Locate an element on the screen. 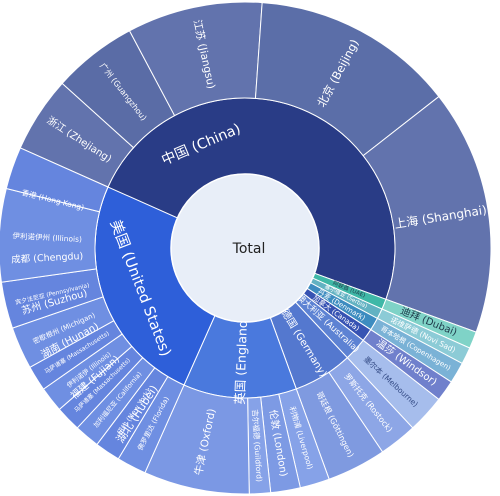 Image resolution: width=500 pixels, height=496 pixels. center-circle is located at coordinates (245, 248).